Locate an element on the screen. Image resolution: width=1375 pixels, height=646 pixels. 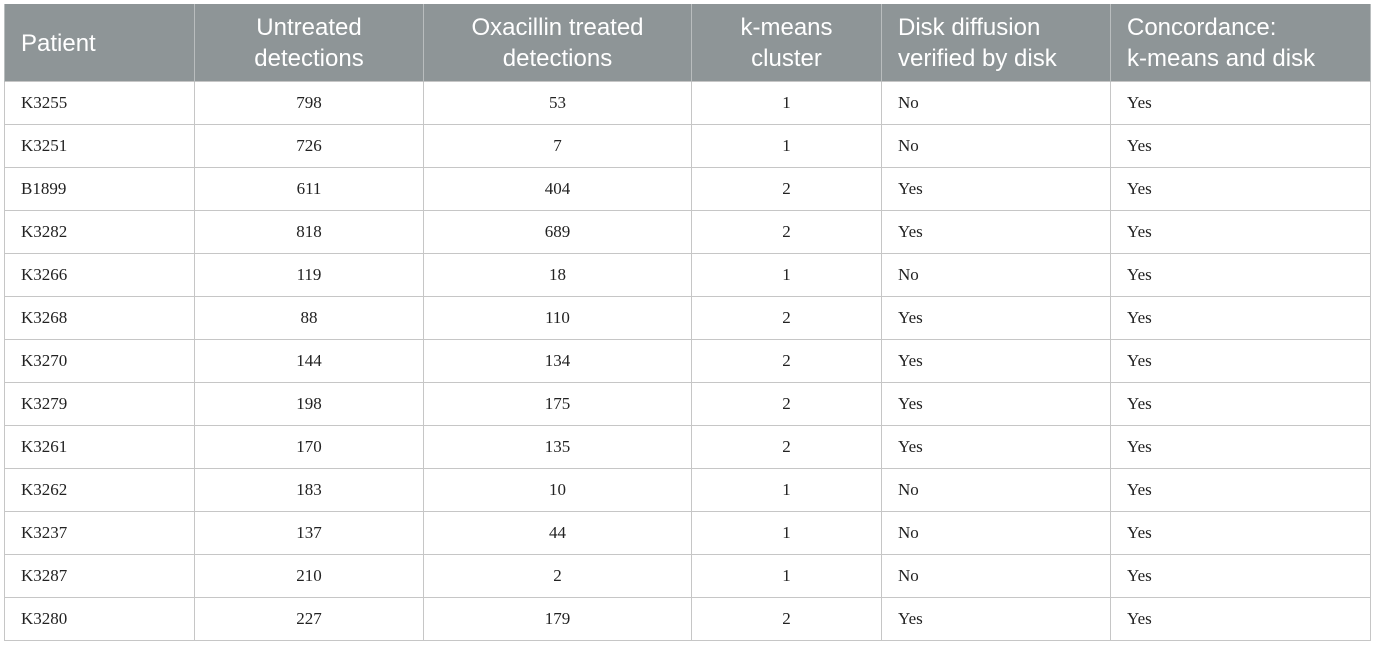
cell-oxacillin: 134 is located at coordinates (557, 361).